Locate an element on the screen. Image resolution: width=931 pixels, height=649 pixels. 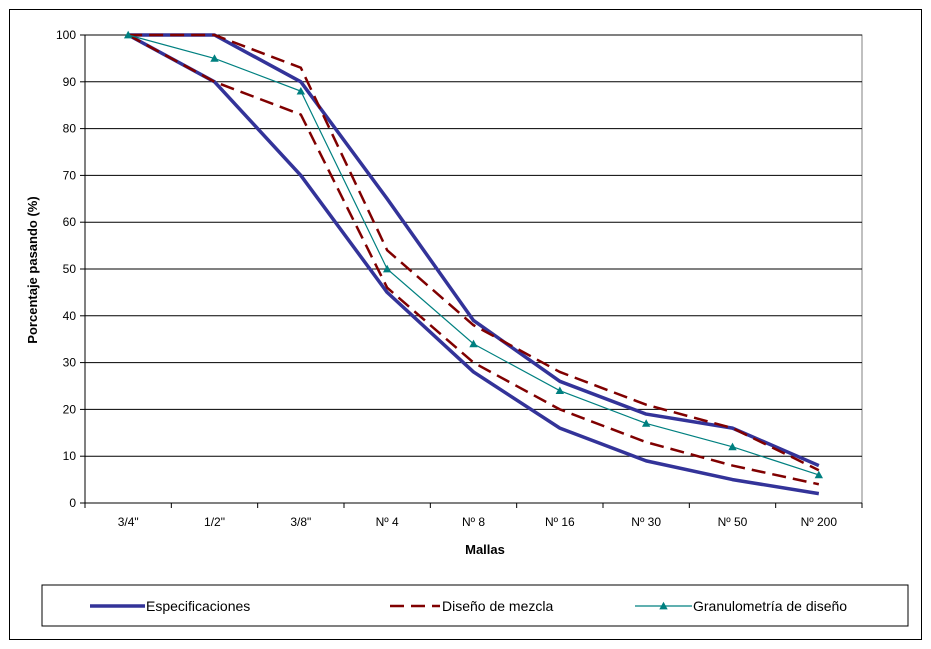
y-tick-label: 40 is located at coordinates (70, 316).